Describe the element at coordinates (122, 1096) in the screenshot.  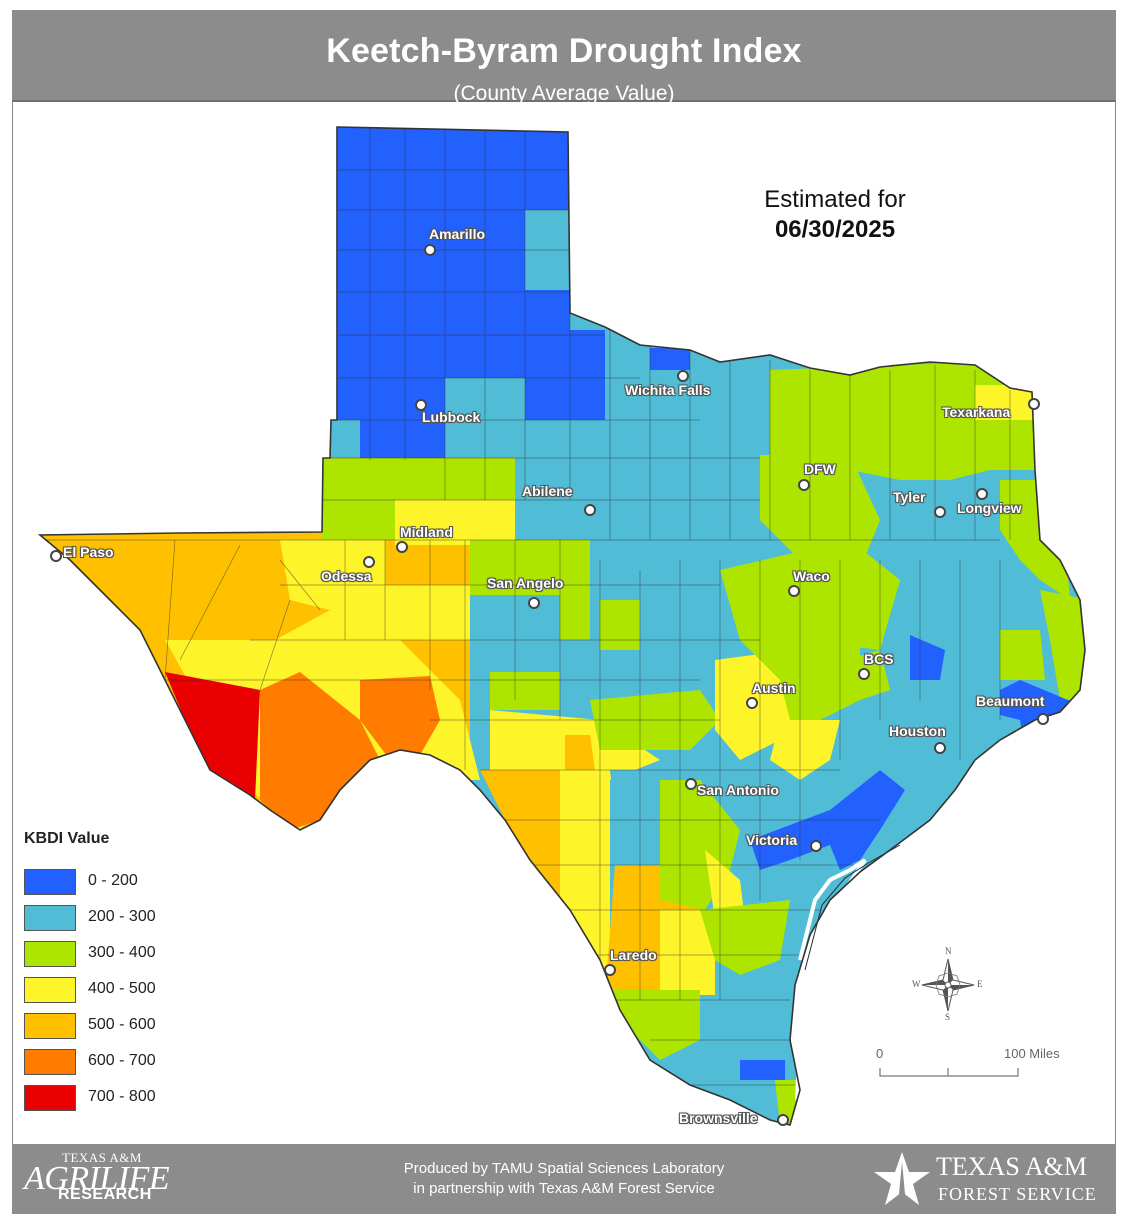
I see `legend-label: 700 - 800` at that location.